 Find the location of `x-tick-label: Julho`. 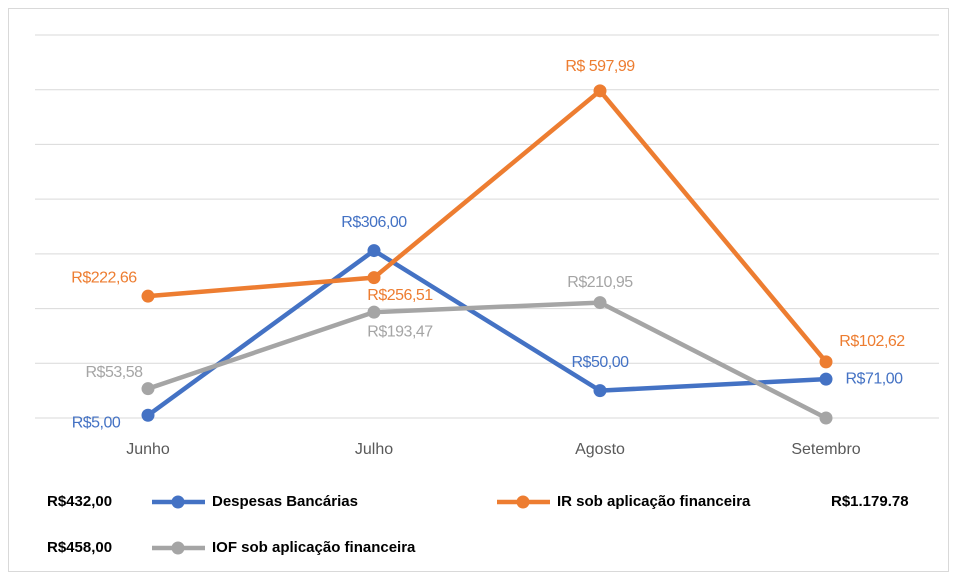

x-tick-label: Julho is located at coordinates (374, 449).